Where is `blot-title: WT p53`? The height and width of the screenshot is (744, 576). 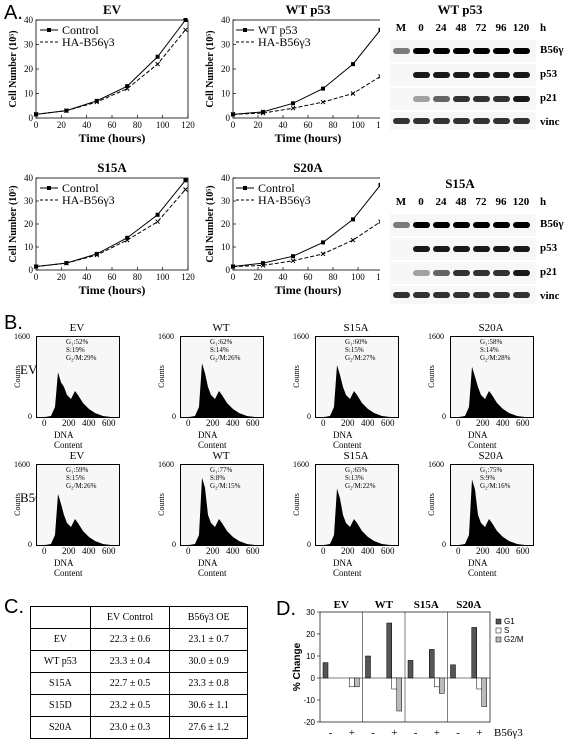
blot-title: WT p53 is located at coordinates (460, 9).